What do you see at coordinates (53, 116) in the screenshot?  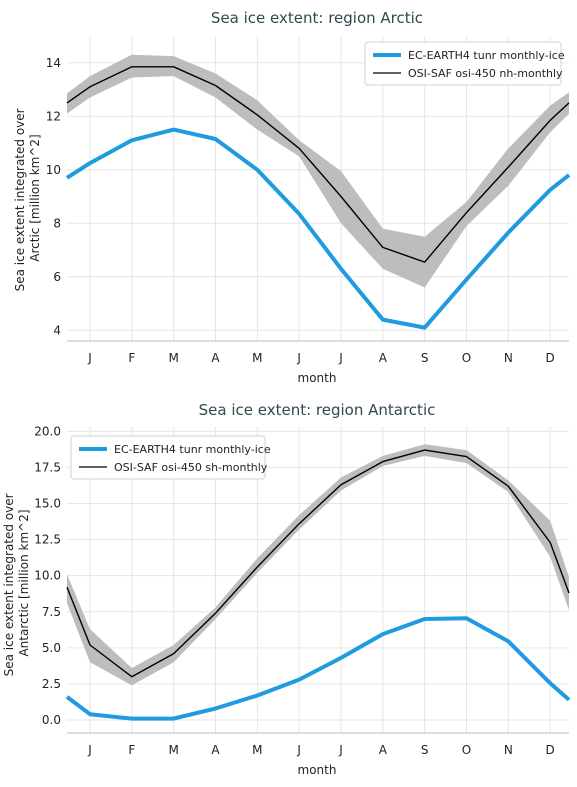 I see `y-tick-label: 12` at bounding box center [53, 116].